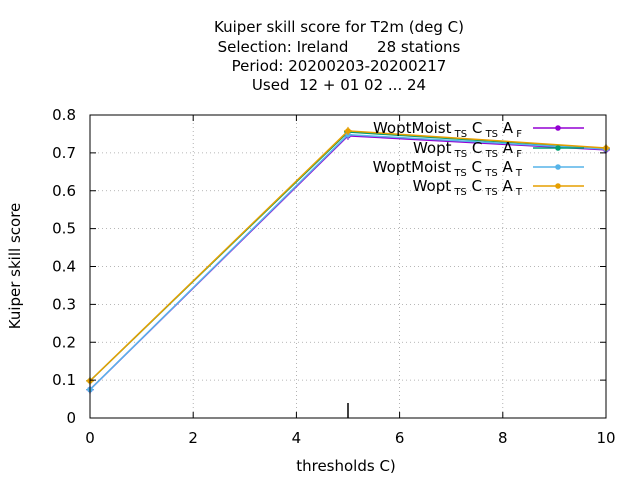 Image resolution: width=640 pixels, height=480 pixels. Describe the element at coordinates (64, 229) in the screenshot. I see `y-tick-label: 0.5` at that location.